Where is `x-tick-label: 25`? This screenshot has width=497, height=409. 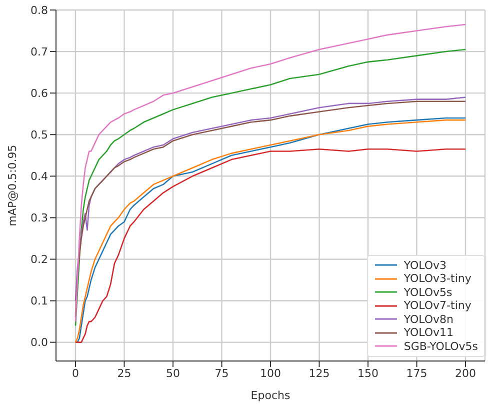 x-tick-label: 25 is located at coordinates (124, 373).